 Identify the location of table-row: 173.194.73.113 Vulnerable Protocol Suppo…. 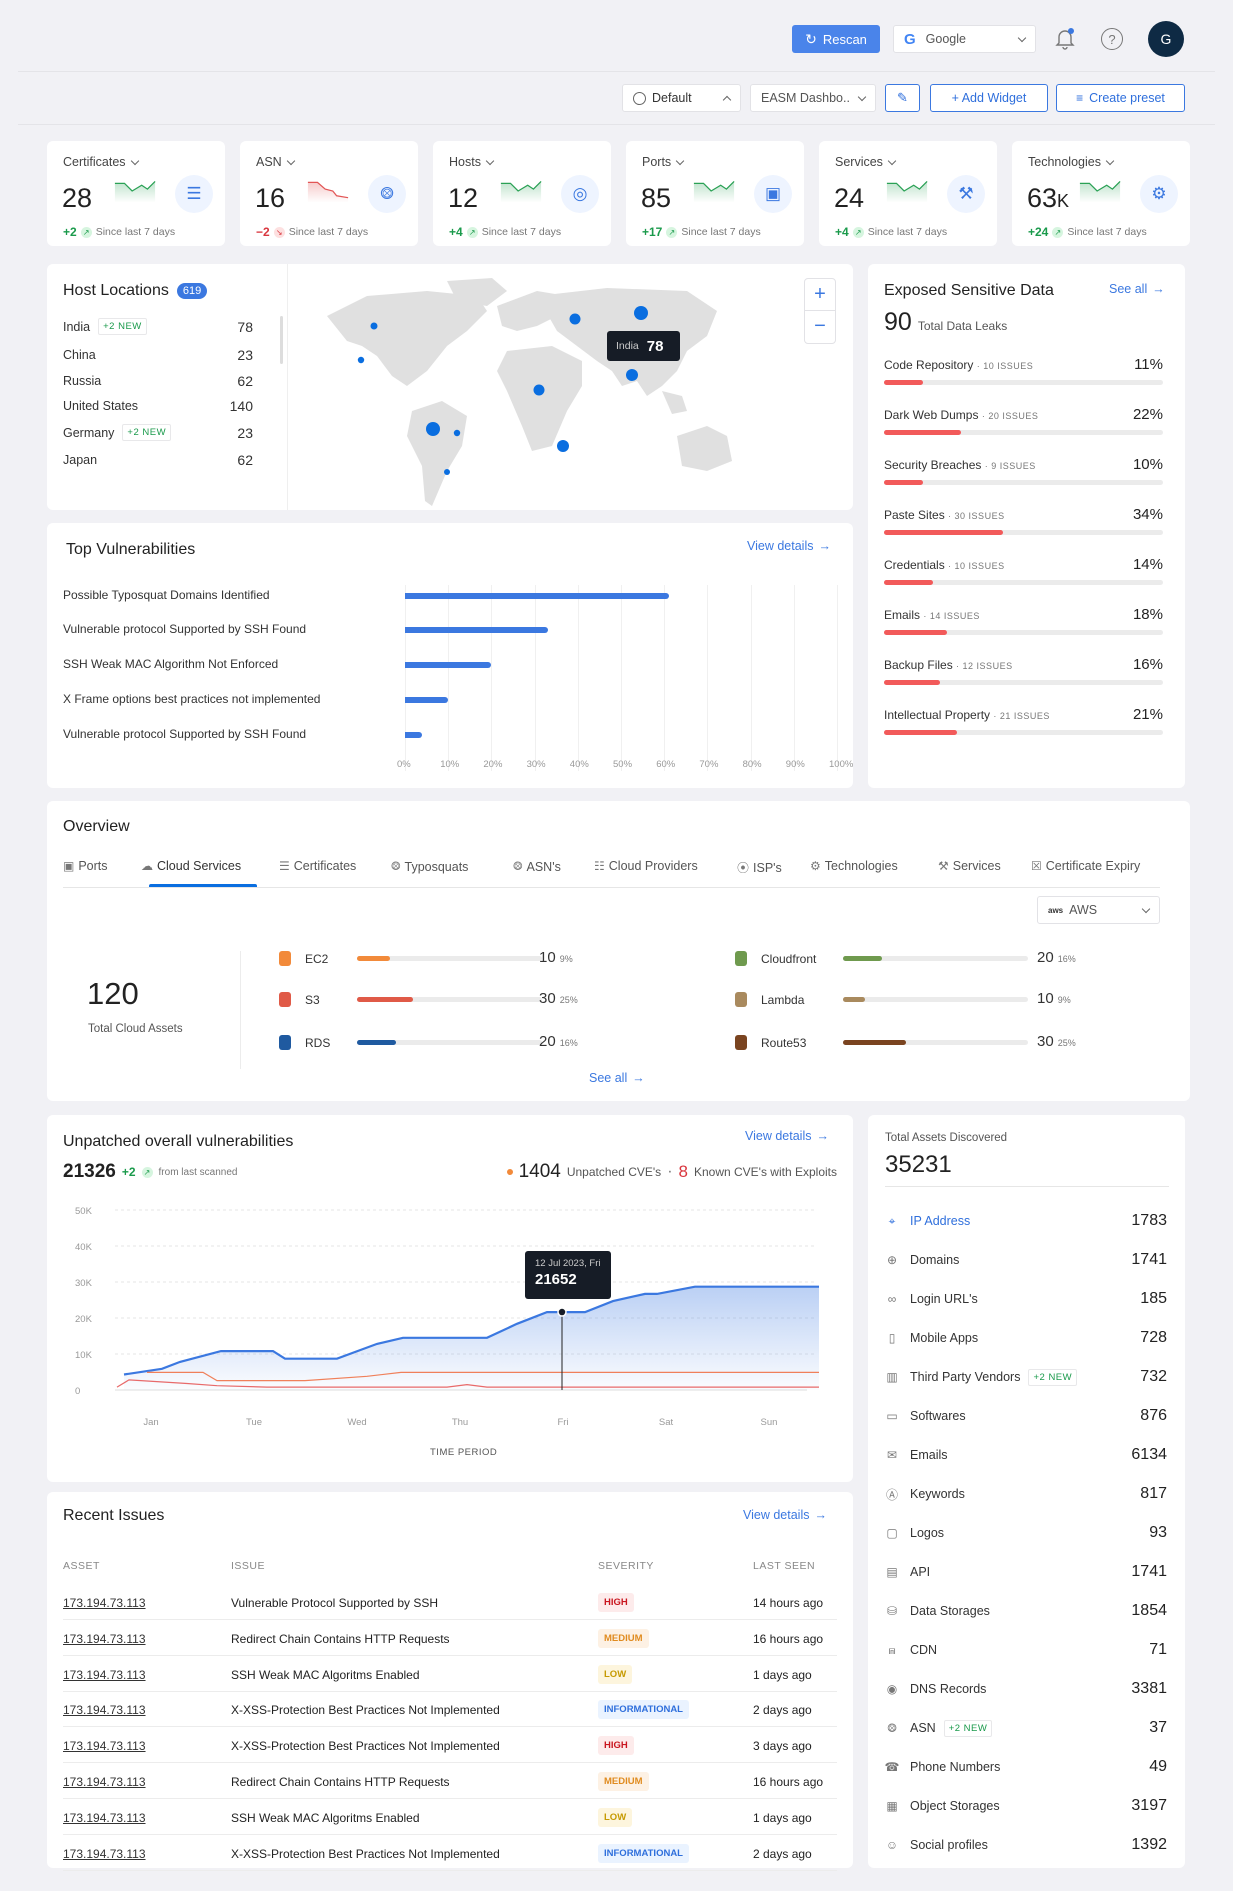
(450, 1602).